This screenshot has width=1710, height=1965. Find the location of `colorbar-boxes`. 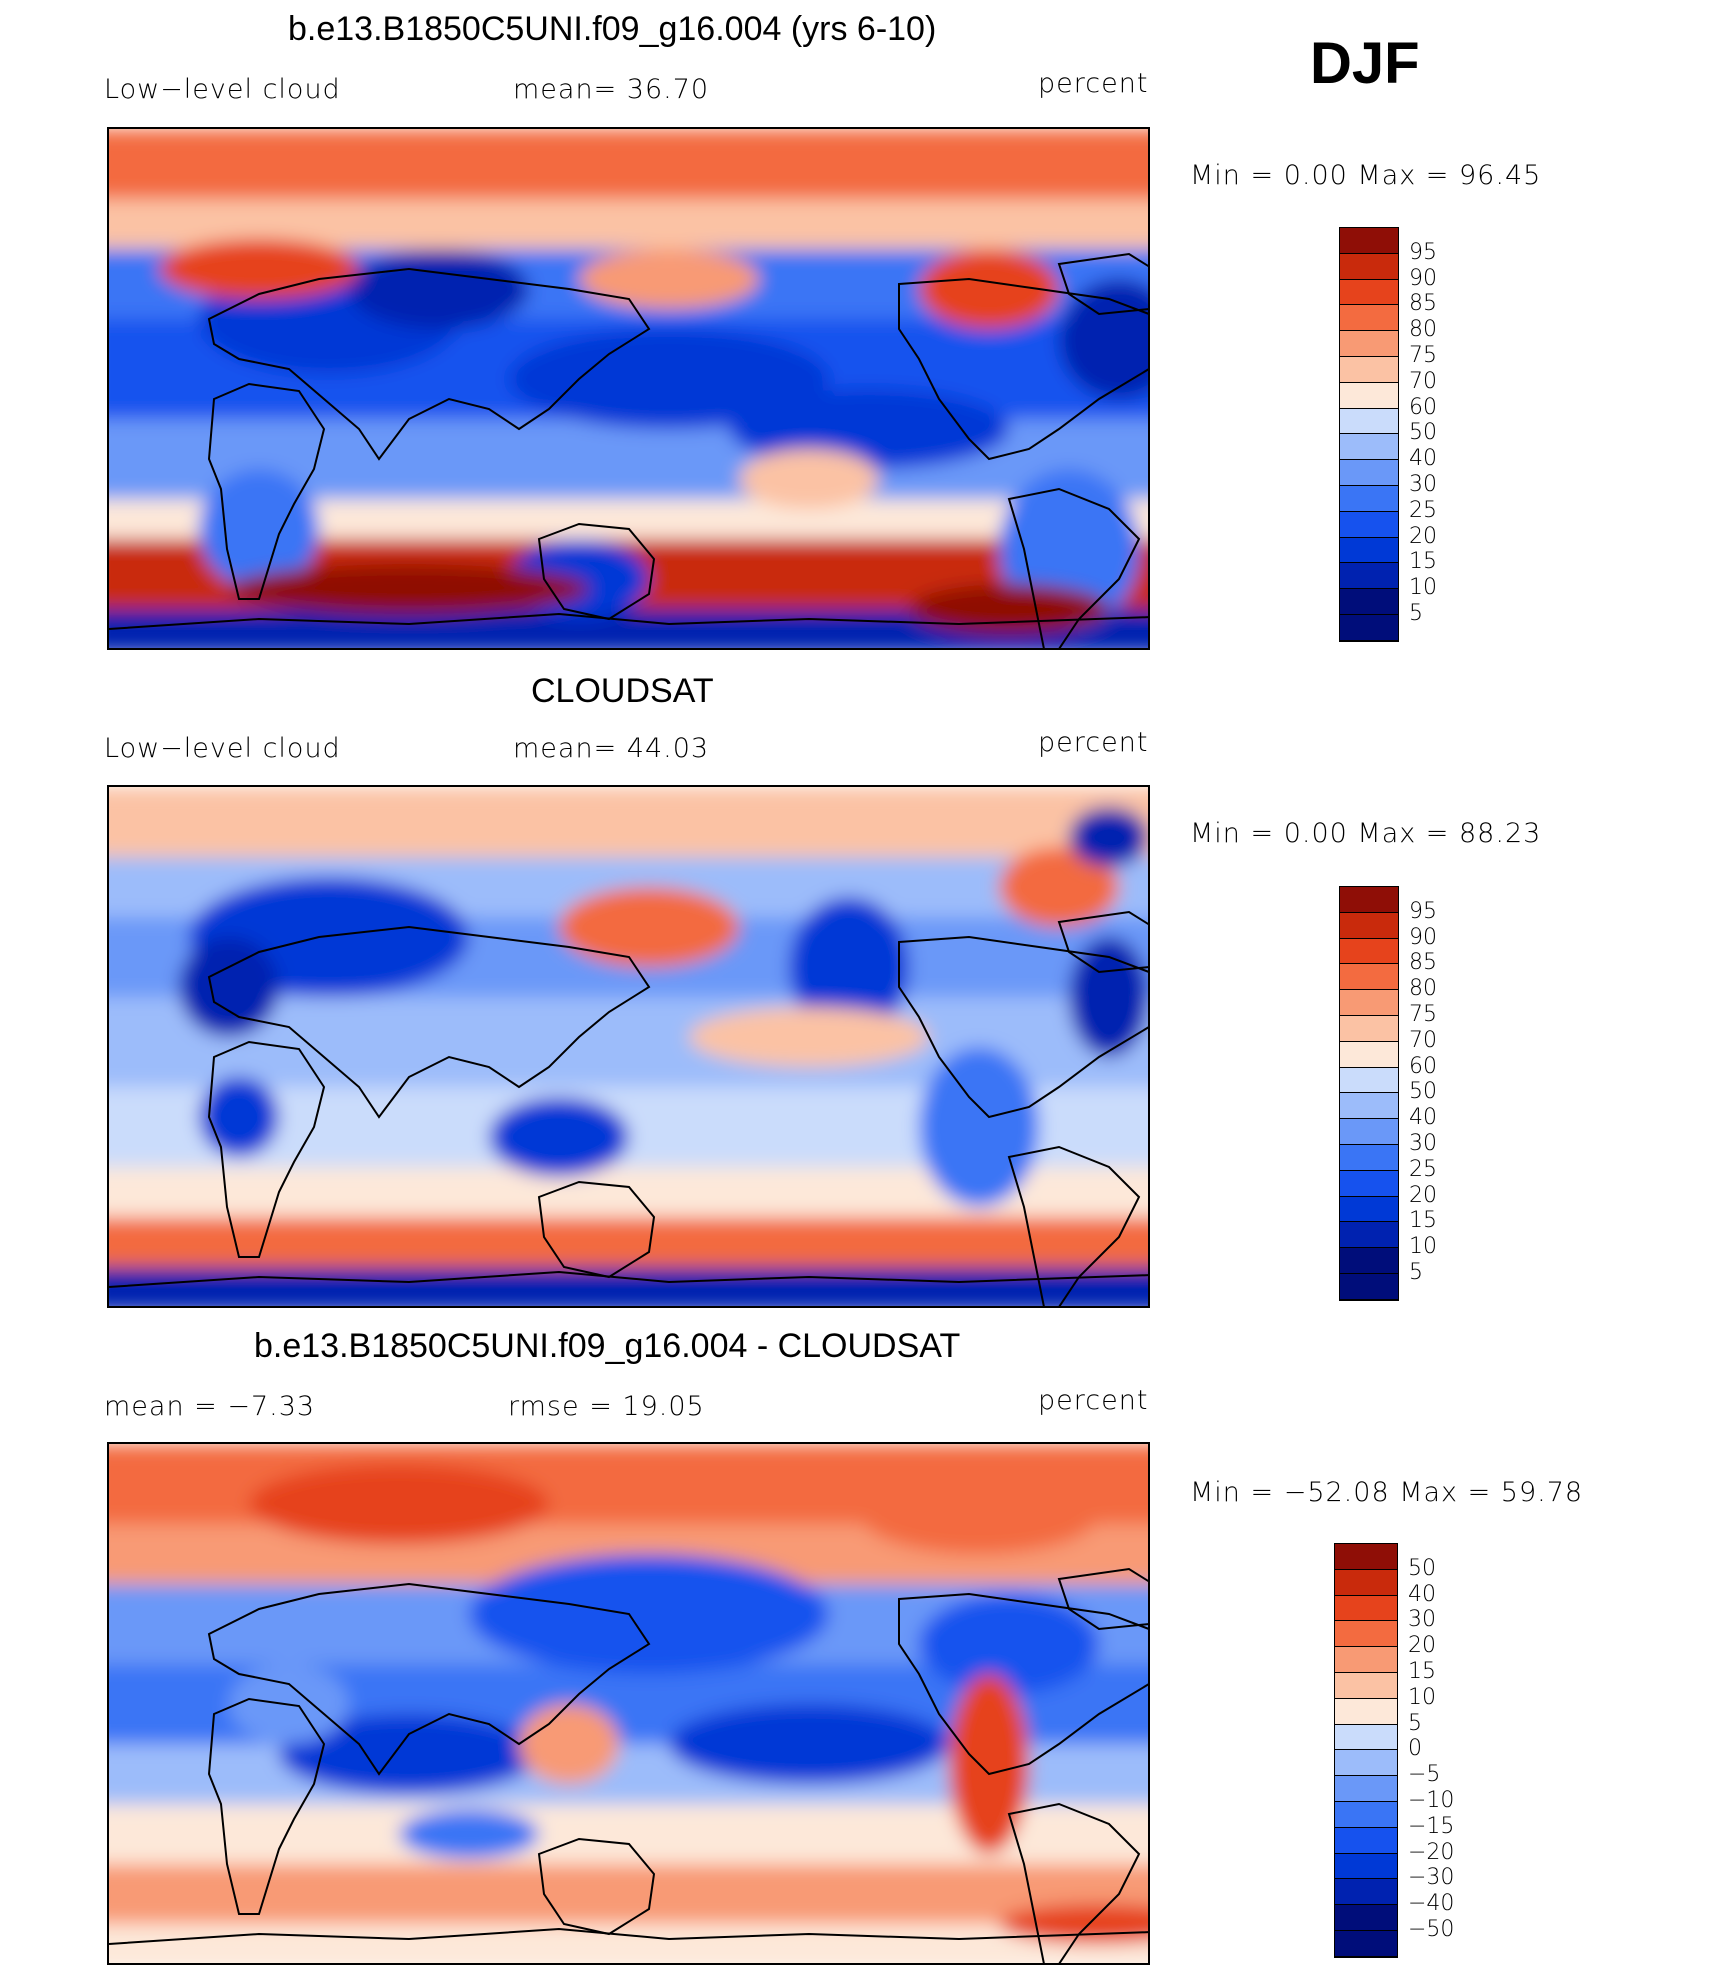

colorbar-boxes is located at coordinates (1369, 1093).